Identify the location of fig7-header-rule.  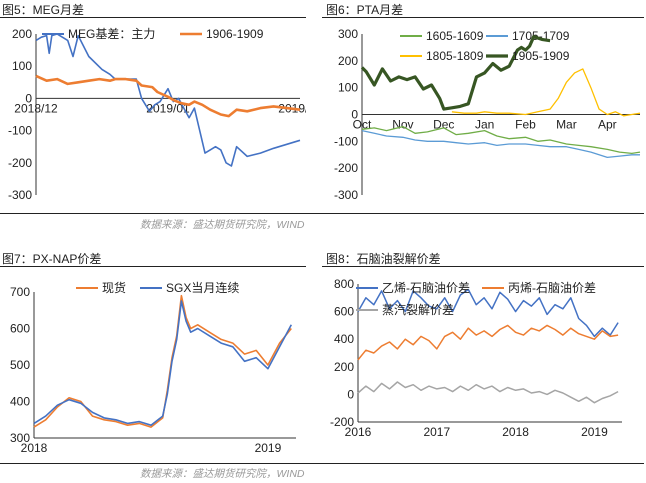
(153, 266).